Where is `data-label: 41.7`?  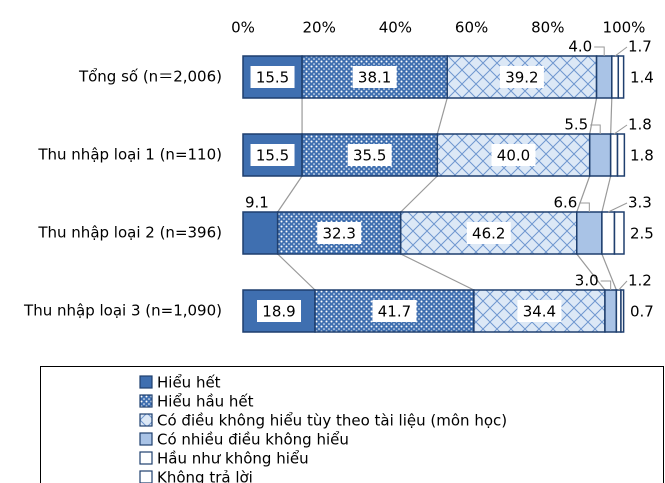 data-label: 41.7 is located at coordinates (394, 312).